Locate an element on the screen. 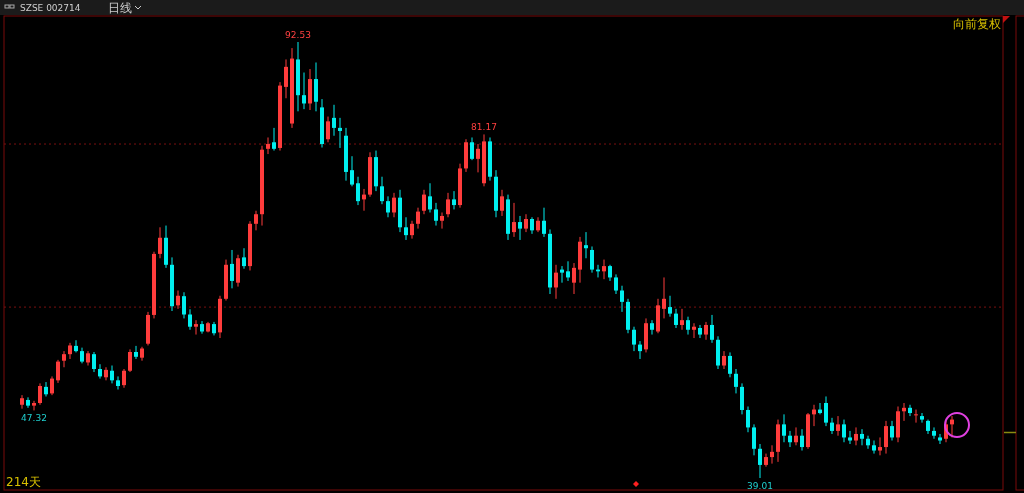 This screenshot has width=1024, height=493. annotation: 214天 is located at coordinates (23, 482).